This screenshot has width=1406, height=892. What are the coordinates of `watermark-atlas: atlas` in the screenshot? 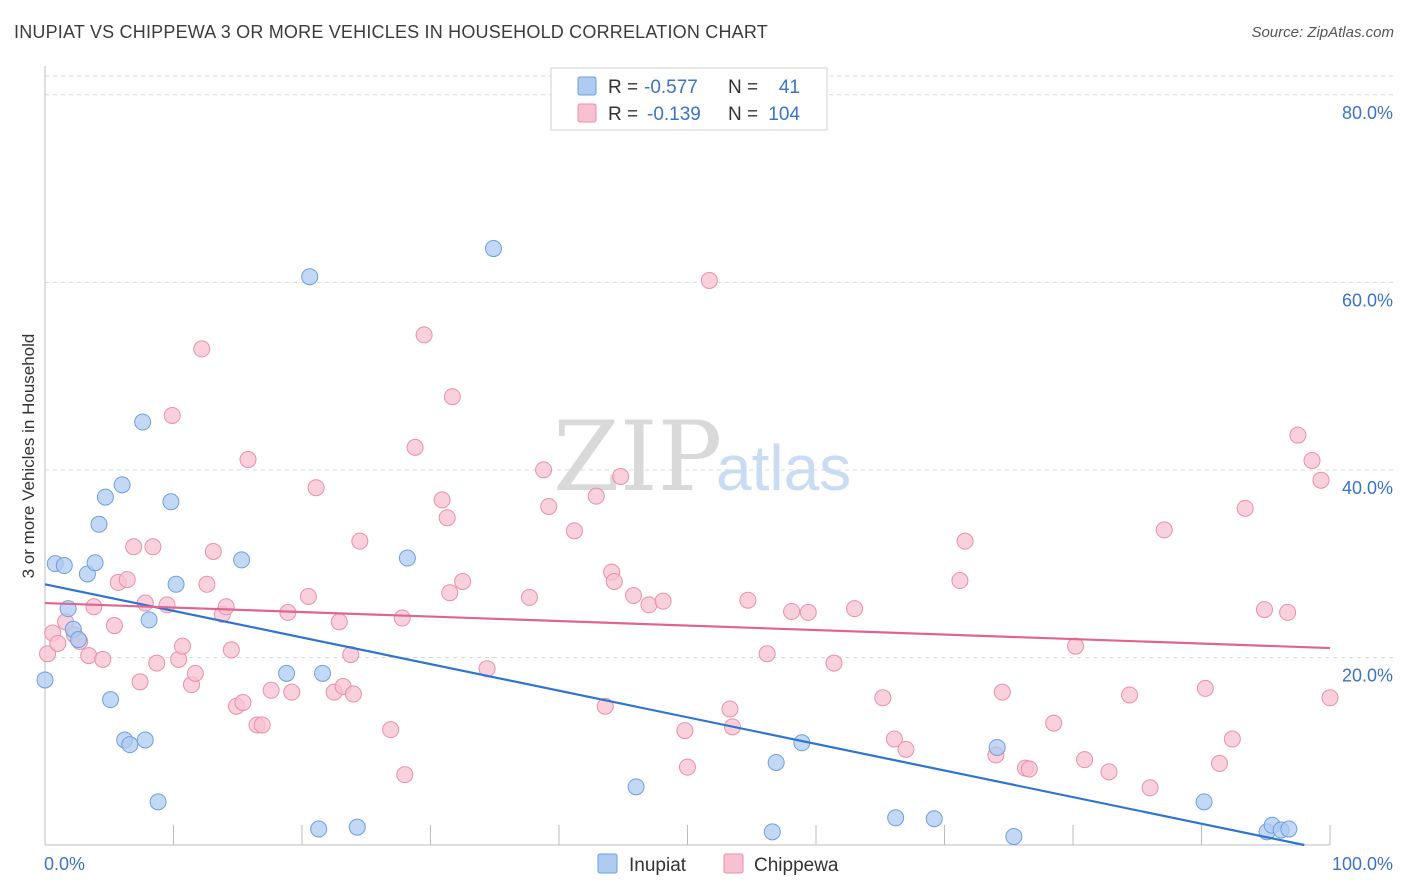 It's located at (783, 468).